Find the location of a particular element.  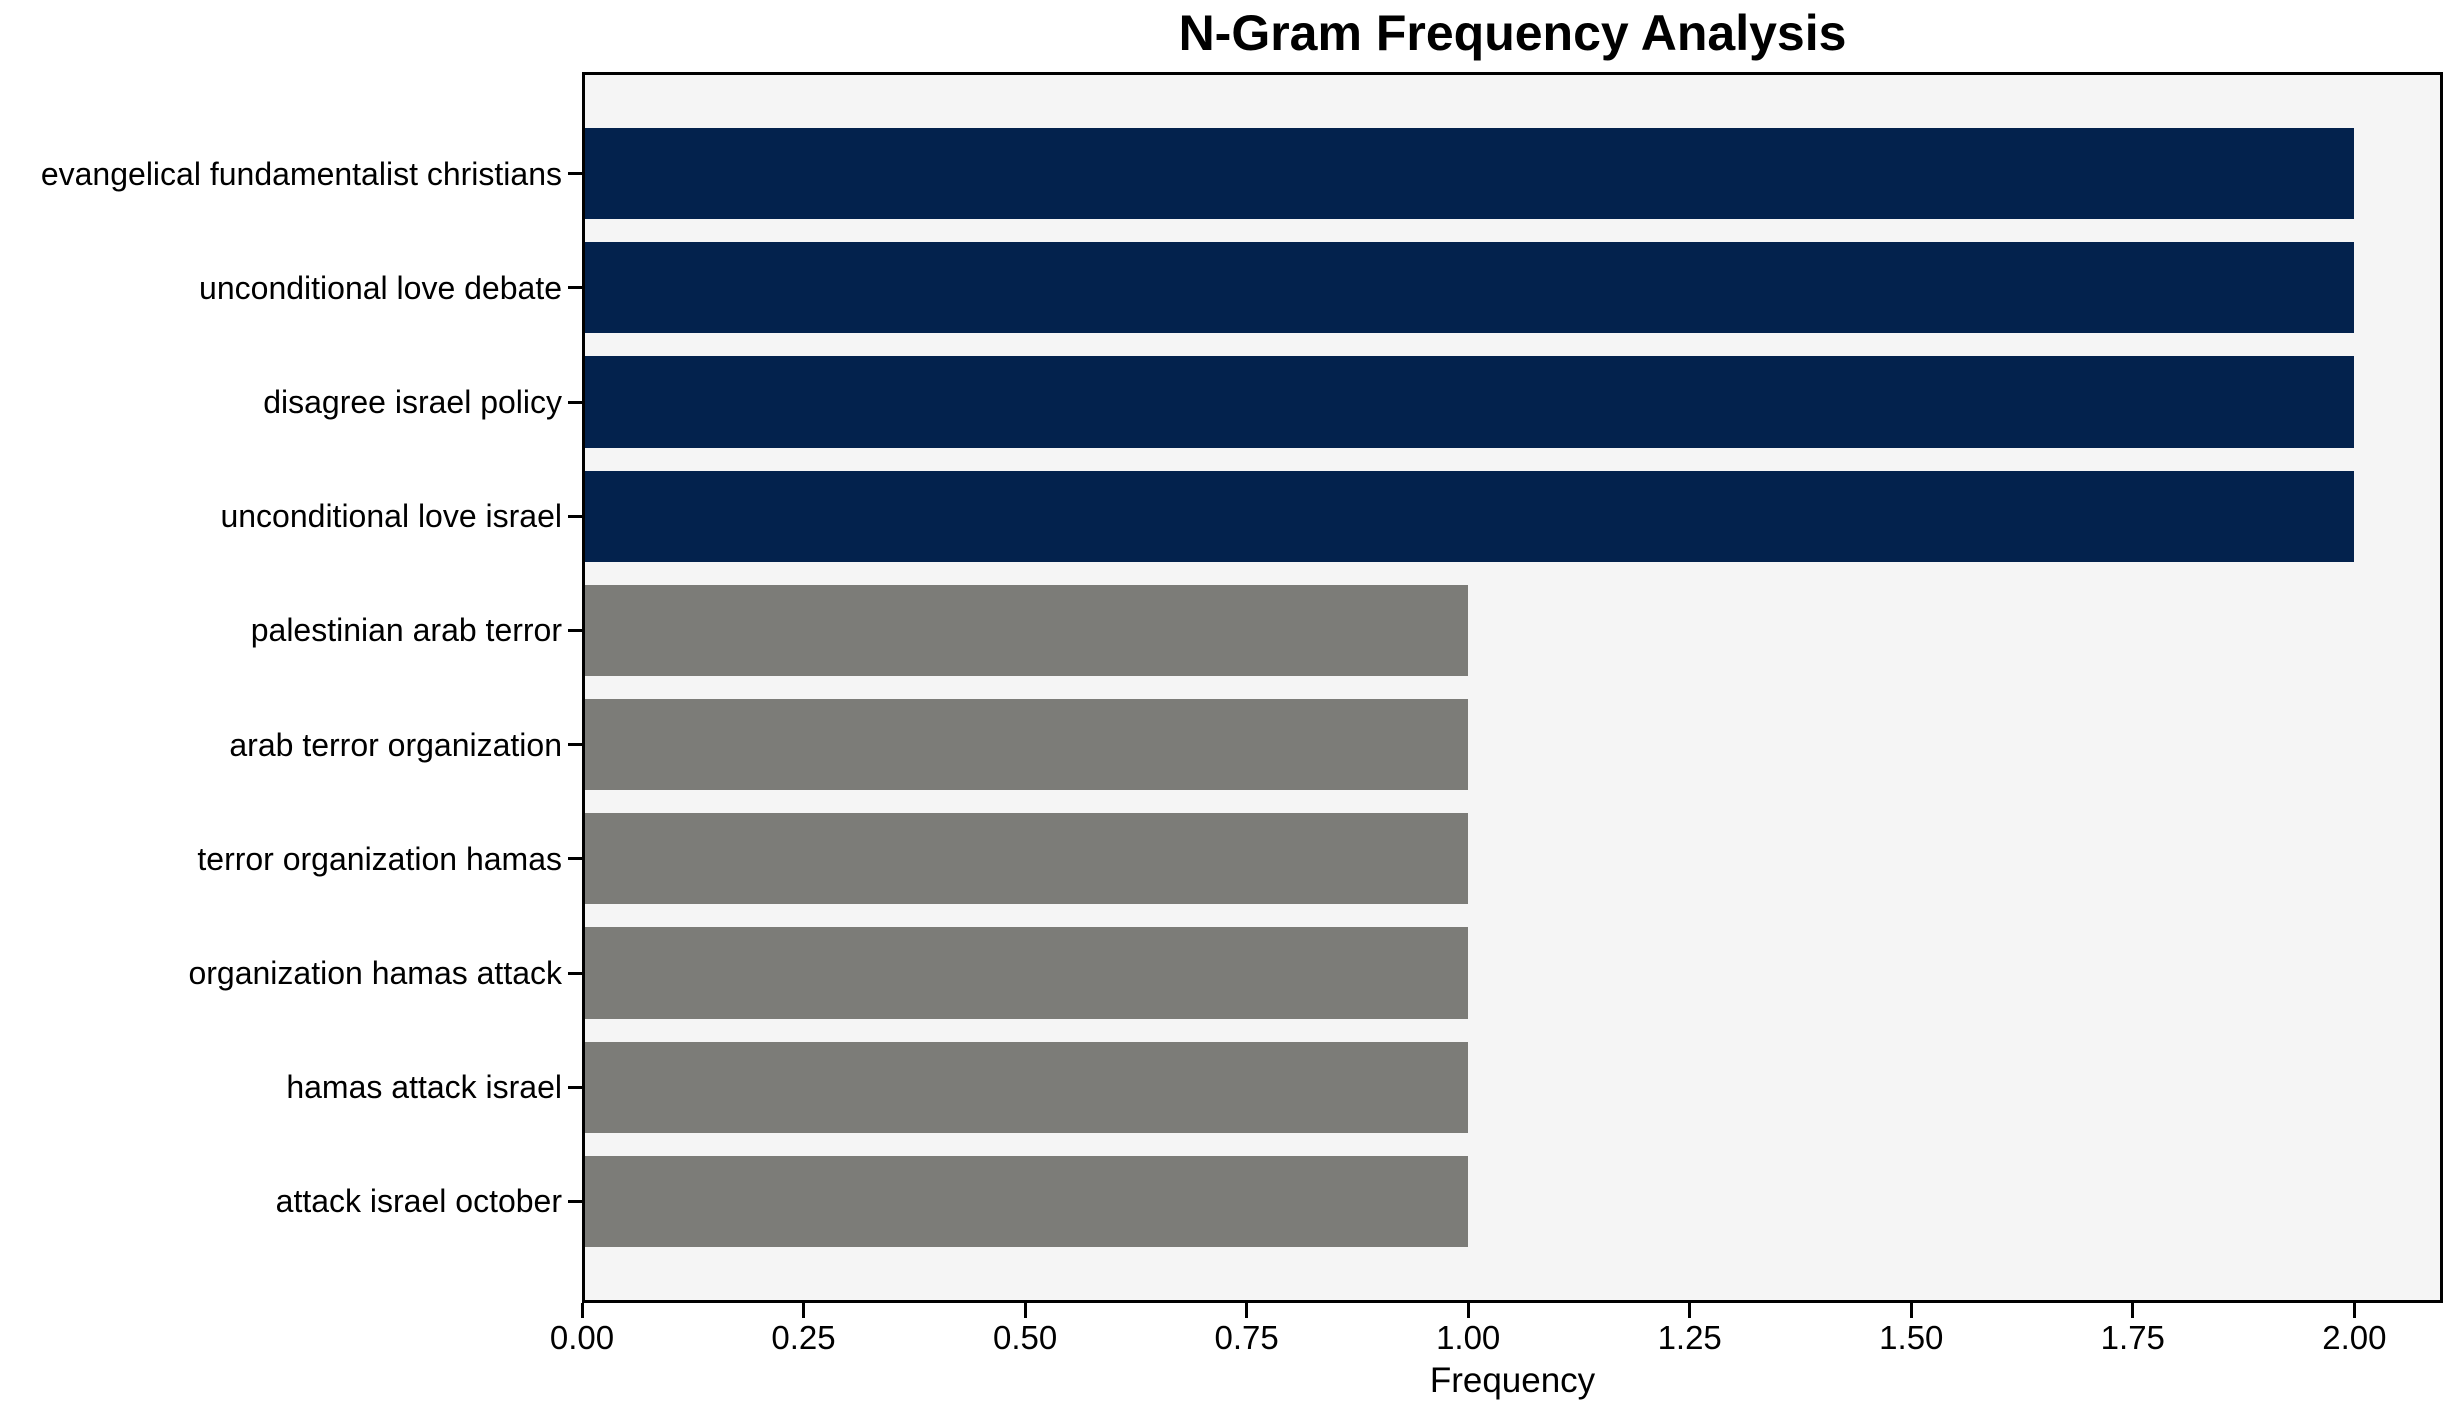

x-tick-label: 1.25 is located at coordinates (1689, 1337).